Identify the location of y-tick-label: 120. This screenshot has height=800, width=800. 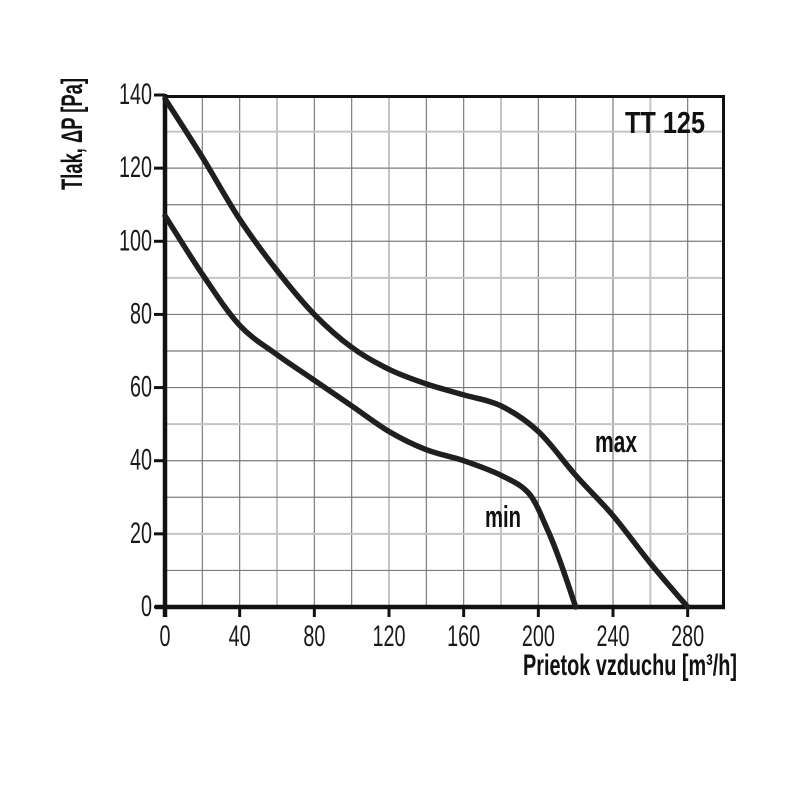
(135, 167).